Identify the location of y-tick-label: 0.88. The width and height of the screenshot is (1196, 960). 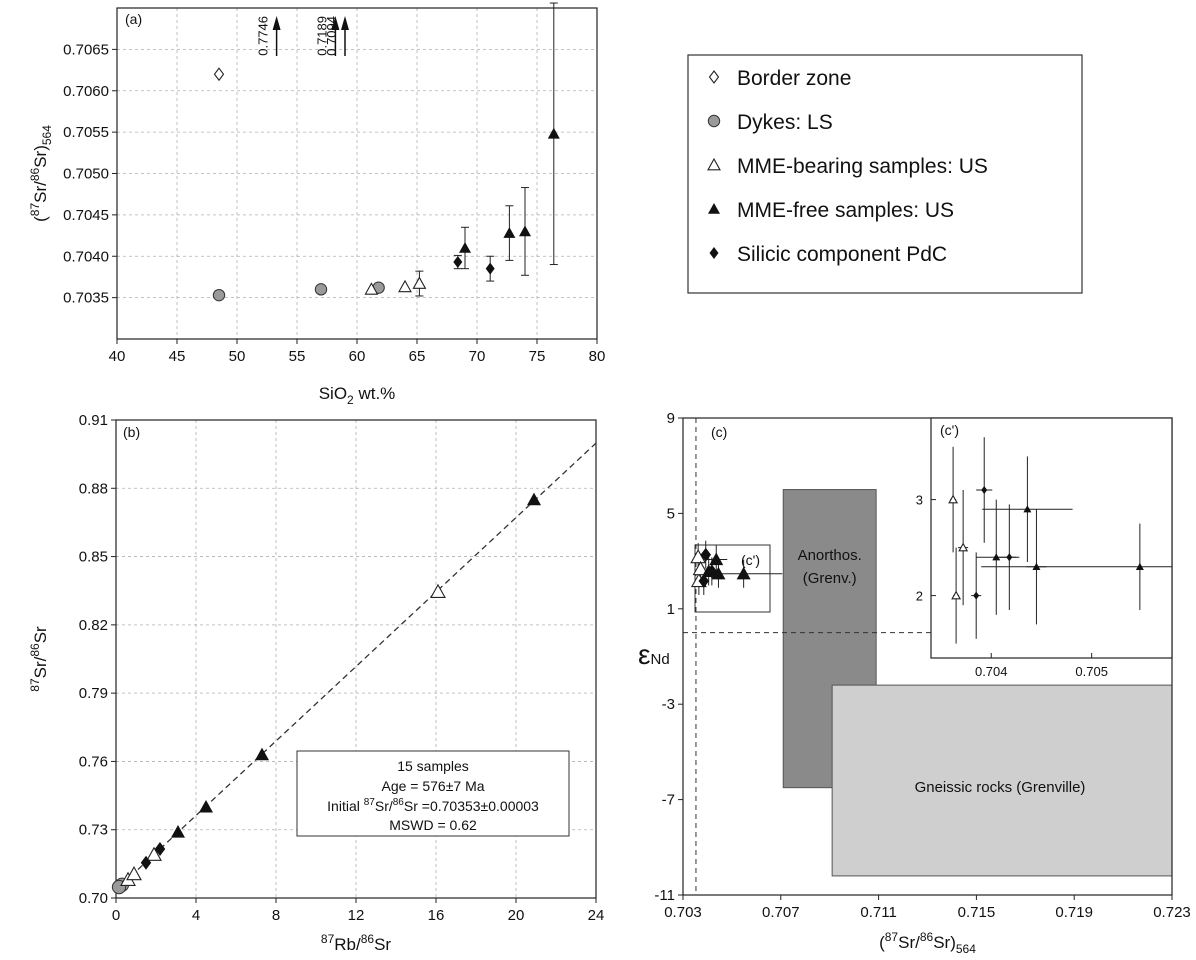
(93, 488).